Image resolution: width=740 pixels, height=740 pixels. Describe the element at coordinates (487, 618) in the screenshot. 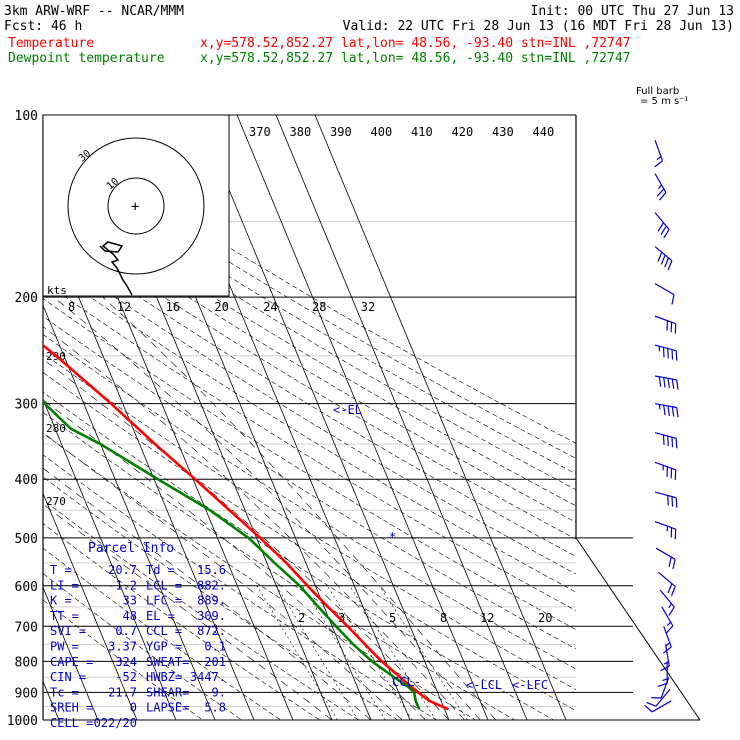

I see `mixing-ratio-label-12: 12` at that location.